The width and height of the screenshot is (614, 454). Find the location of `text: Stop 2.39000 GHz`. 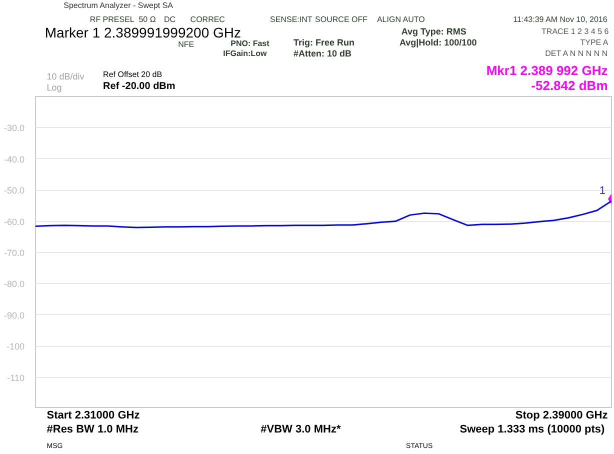

text: Stop 2.39000 GHz is located at coordinates (561, 416).